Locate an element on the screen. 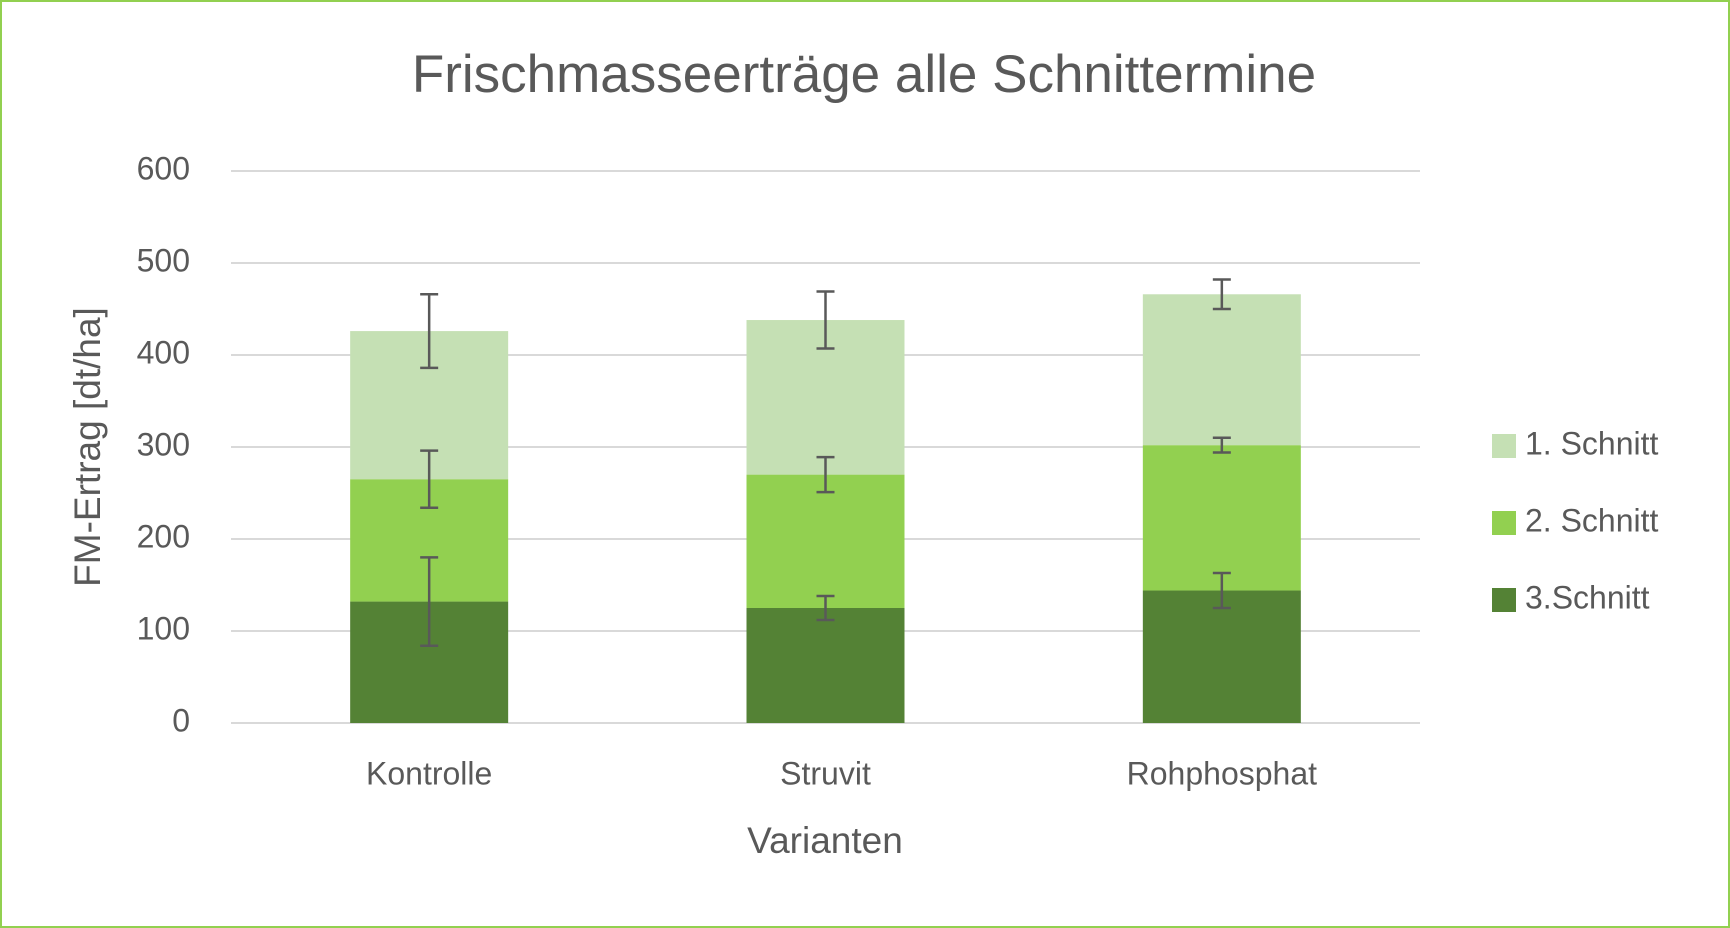 This screenshot has width=1730, height=928. legend-label: 1. Schnitt is located at coordinates (1592, 443).